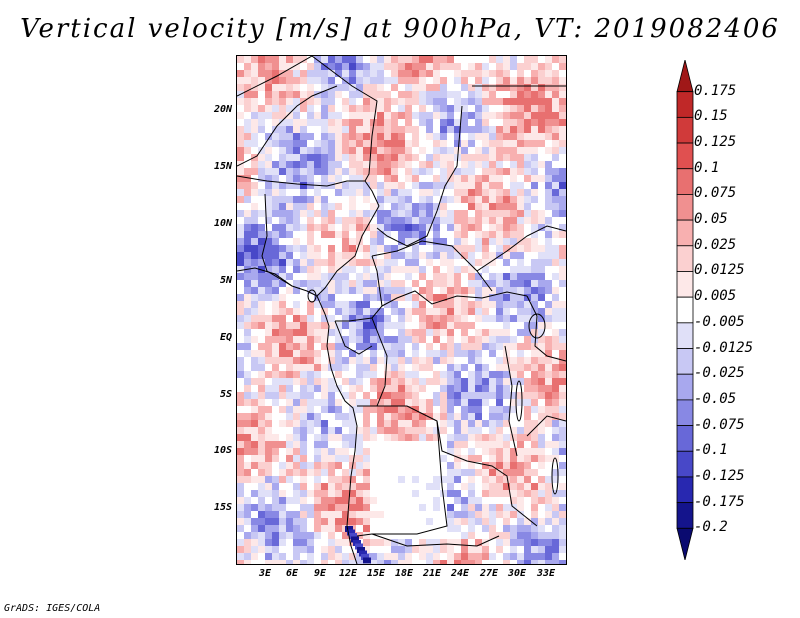  Describe the element at coordinates (546, 328) in the screenshot. I see `border-uganda-kenya` at that location.